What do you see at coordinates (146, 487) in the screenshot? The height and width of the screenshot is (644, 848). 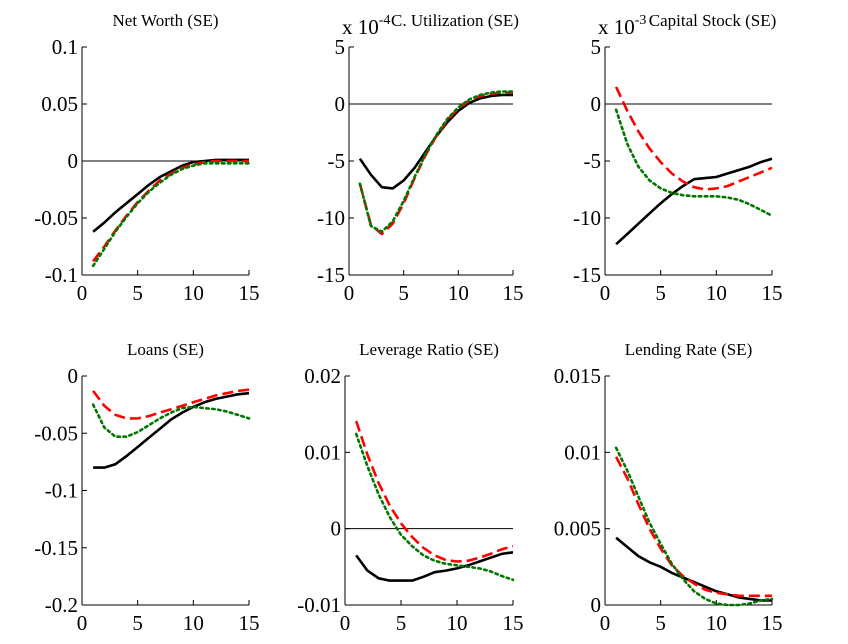 I see `panel-loans-se: -0.2 -0.15 -0.1 -0.05 0 0 5 10 15 Loans (SE)` at bounding box center [146, 487].